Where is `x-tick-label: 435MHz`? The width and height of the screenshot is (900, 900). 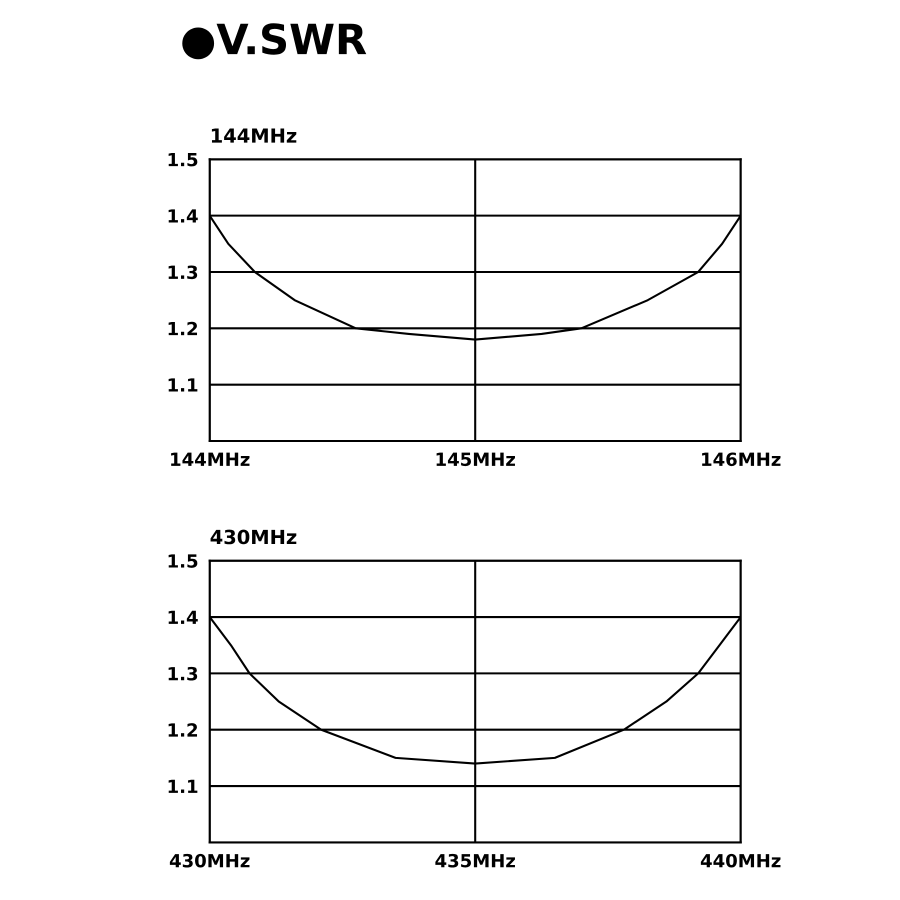
x-tick-label: 435MHz is located at coordinates (475, 861).